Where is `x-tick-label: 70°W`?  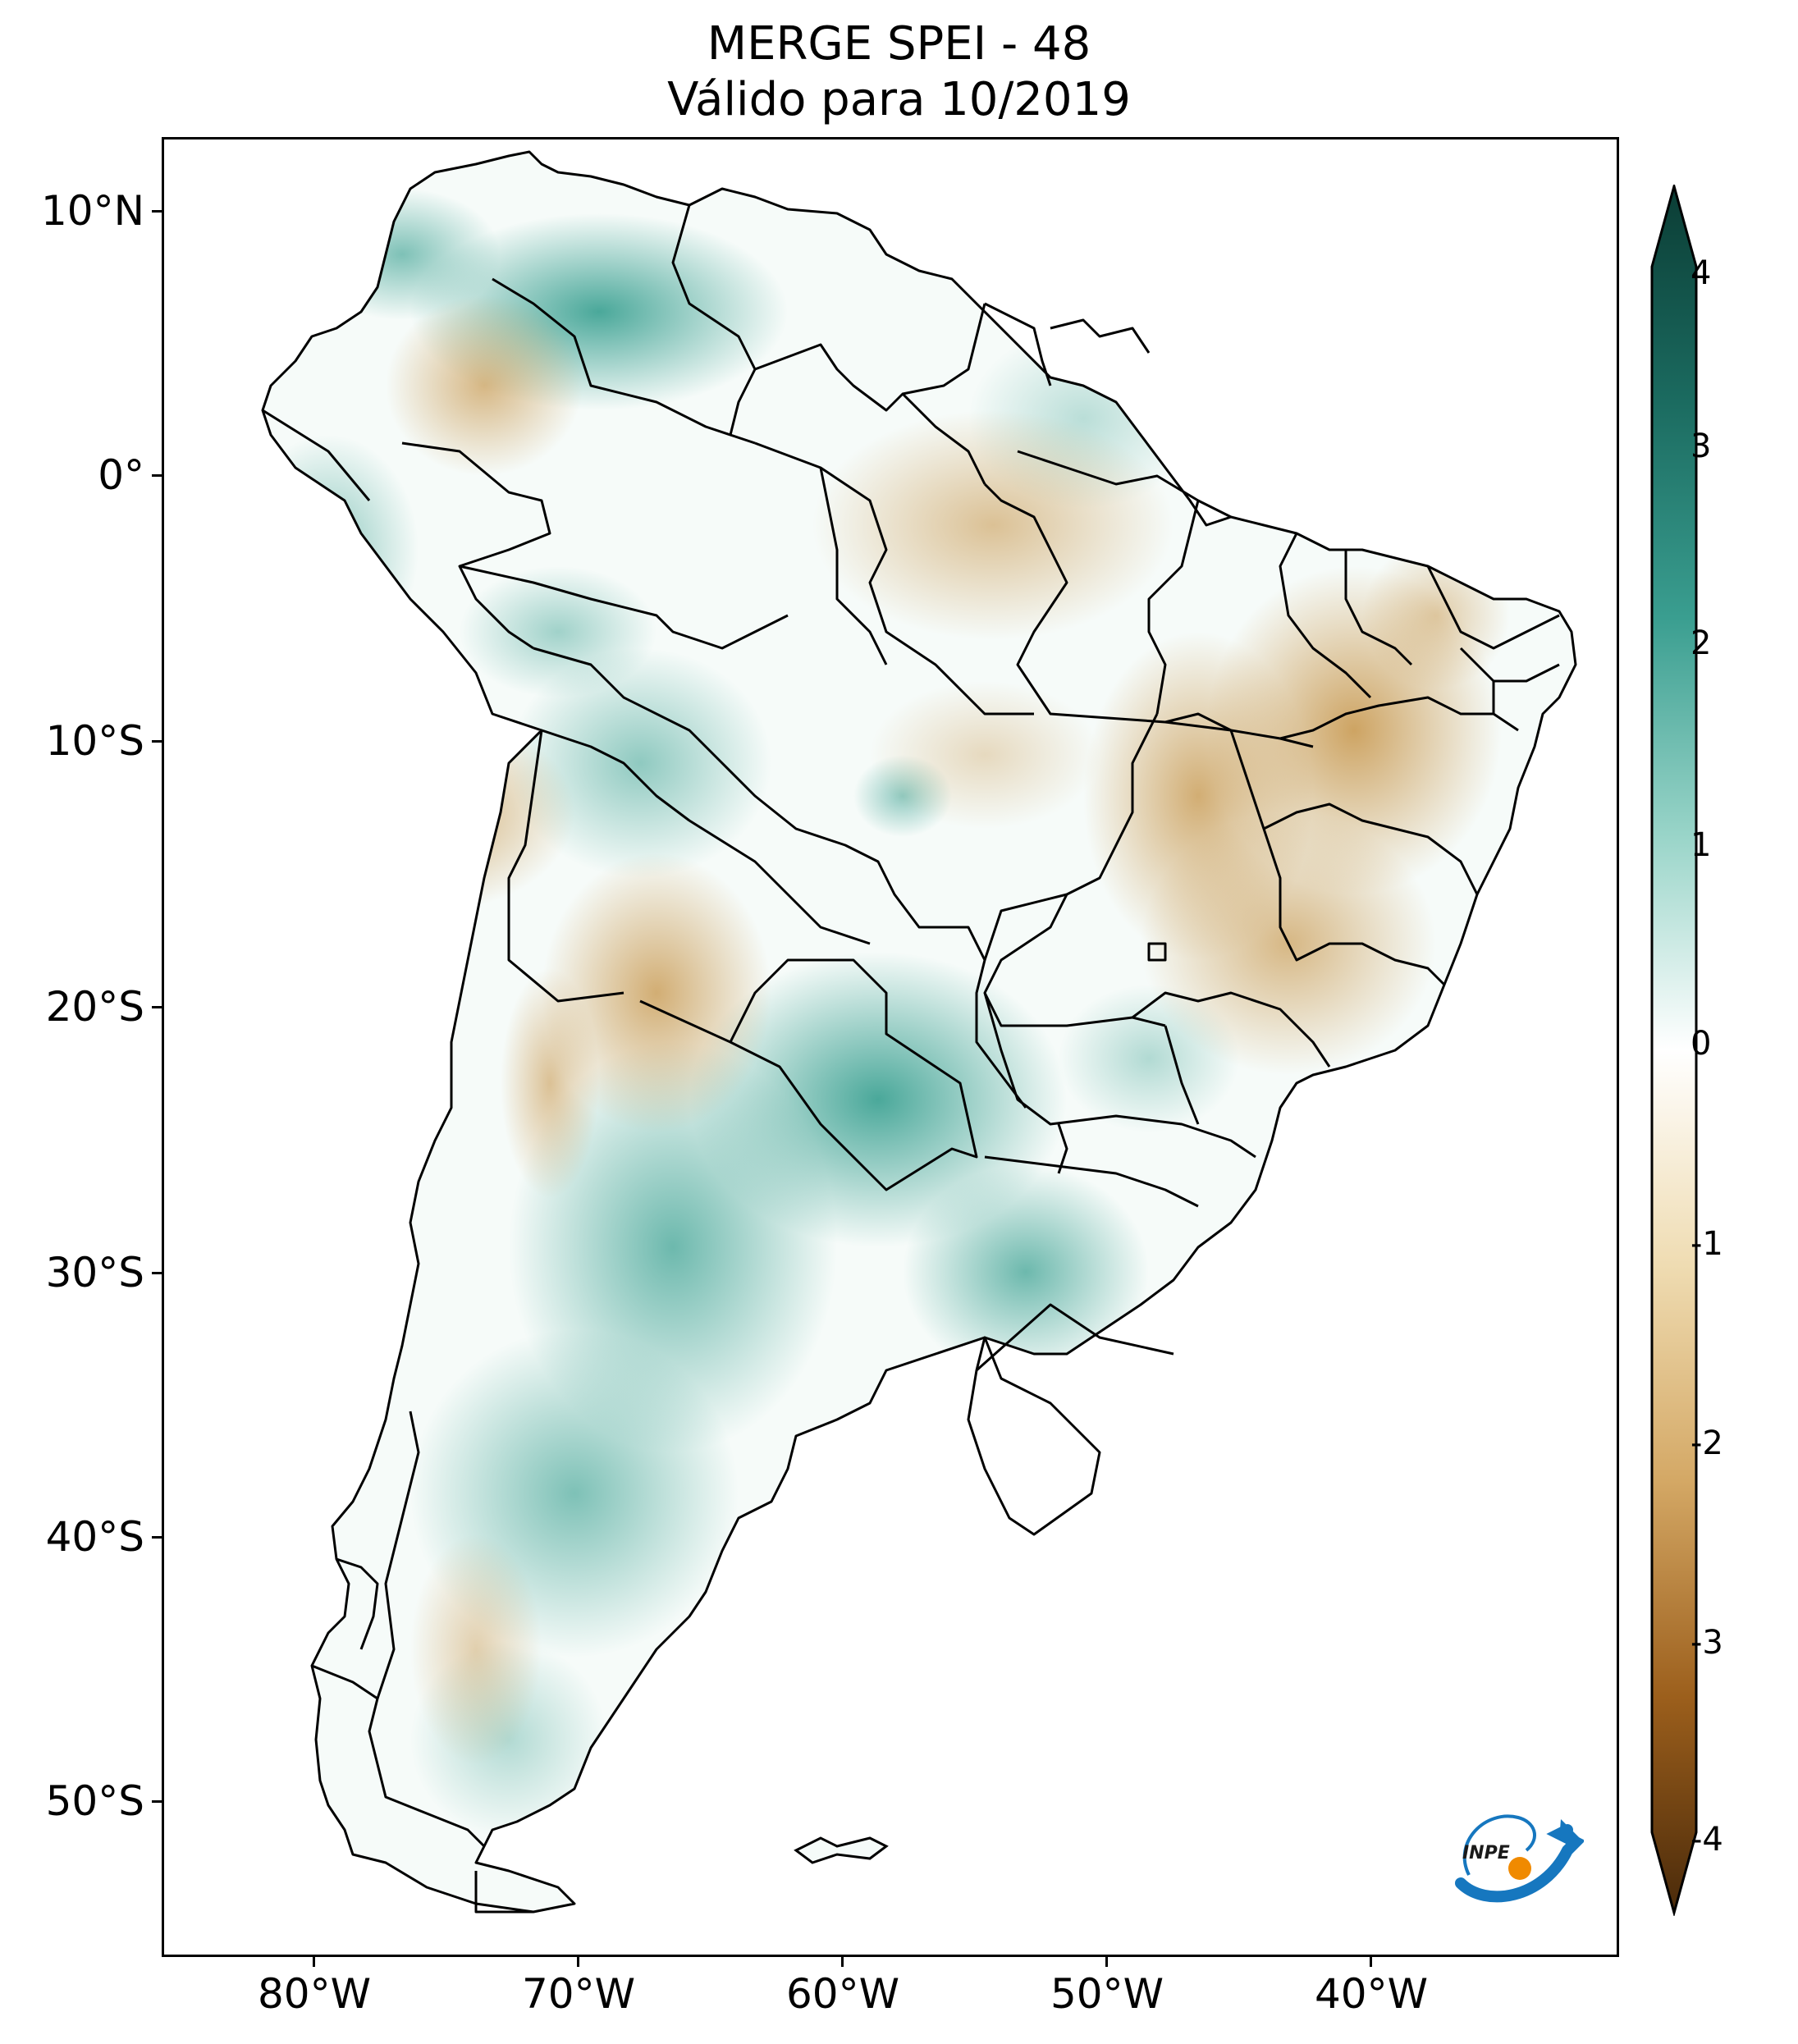
x-tick-label: 70°W is located at coordinates (578, 1994).